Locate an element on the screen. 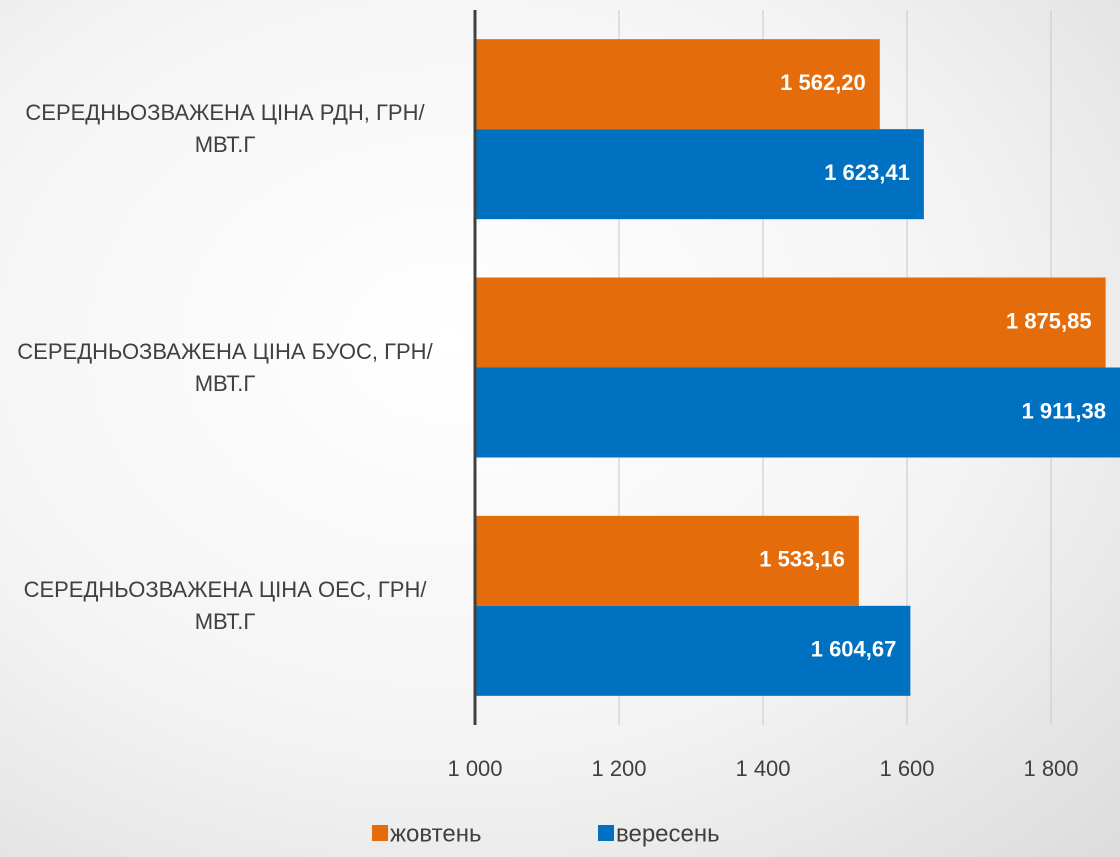 The width and height of the screenshot is (1120, 857). x-tick-label: 1 600 is located at coordinates (906, 768).